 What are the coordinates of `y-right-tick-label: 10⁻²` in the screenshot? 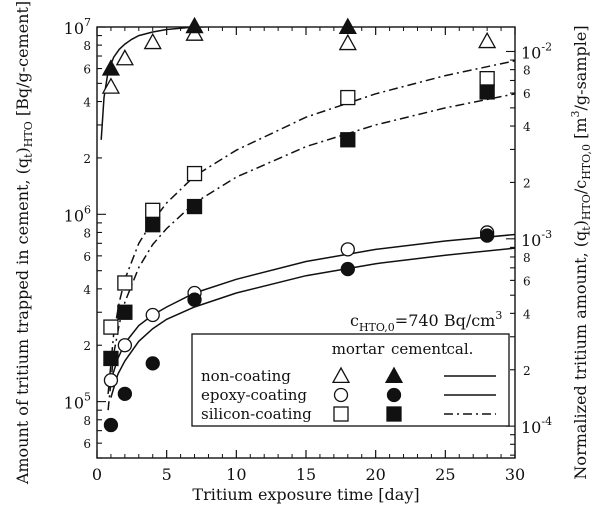 It's located at (536, 51).